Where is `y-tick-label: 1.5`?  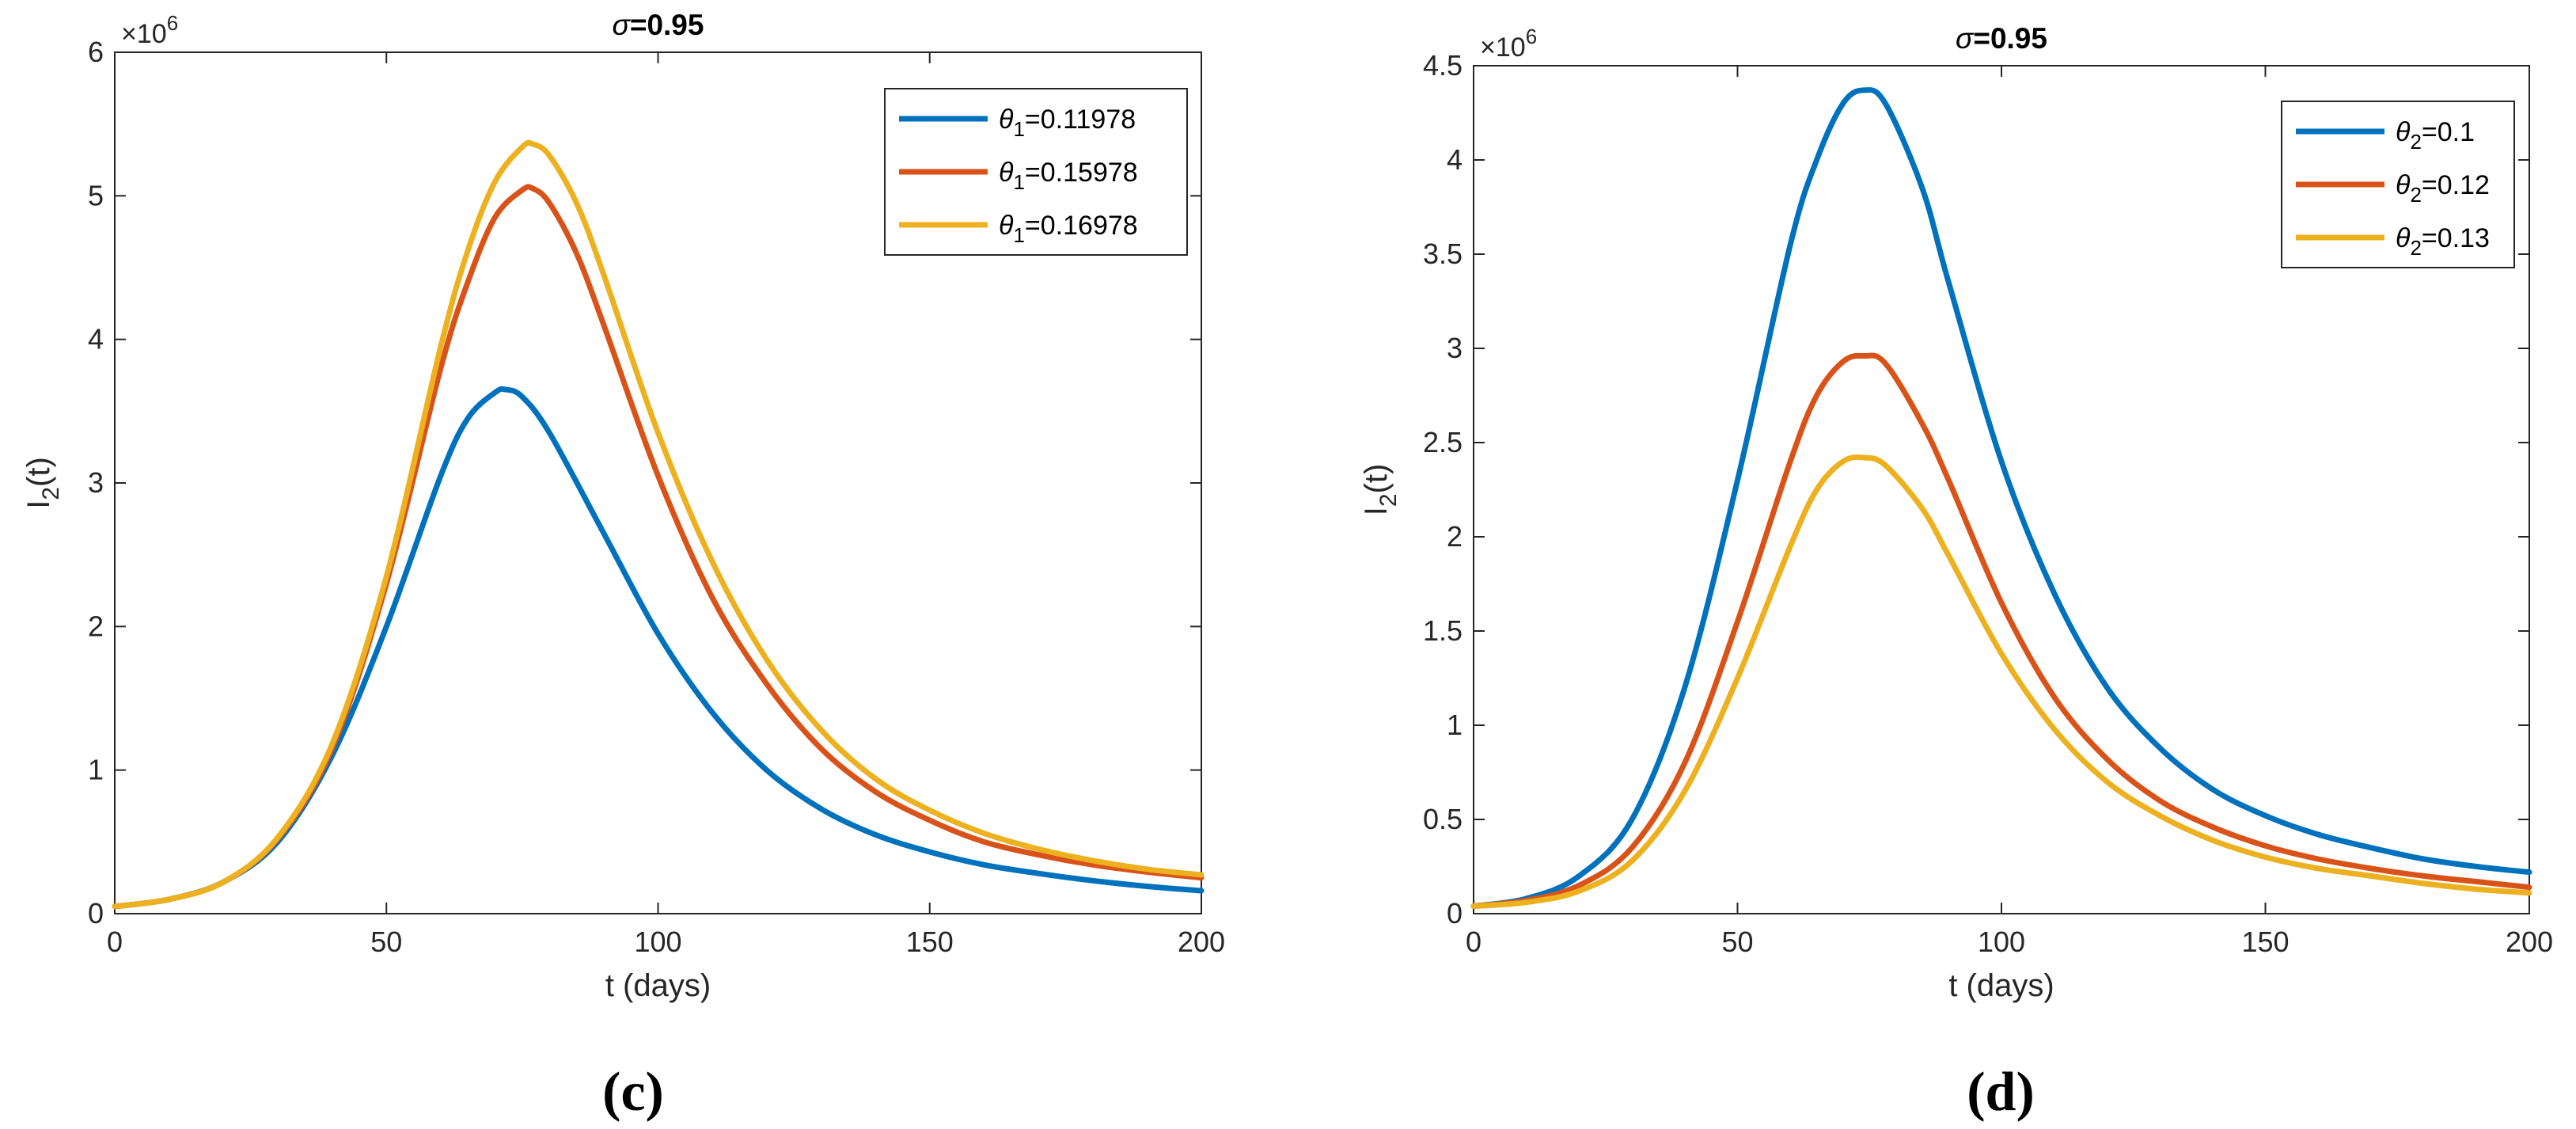 y-tick-label: 1.5 is located at coordinates (1443, 630).